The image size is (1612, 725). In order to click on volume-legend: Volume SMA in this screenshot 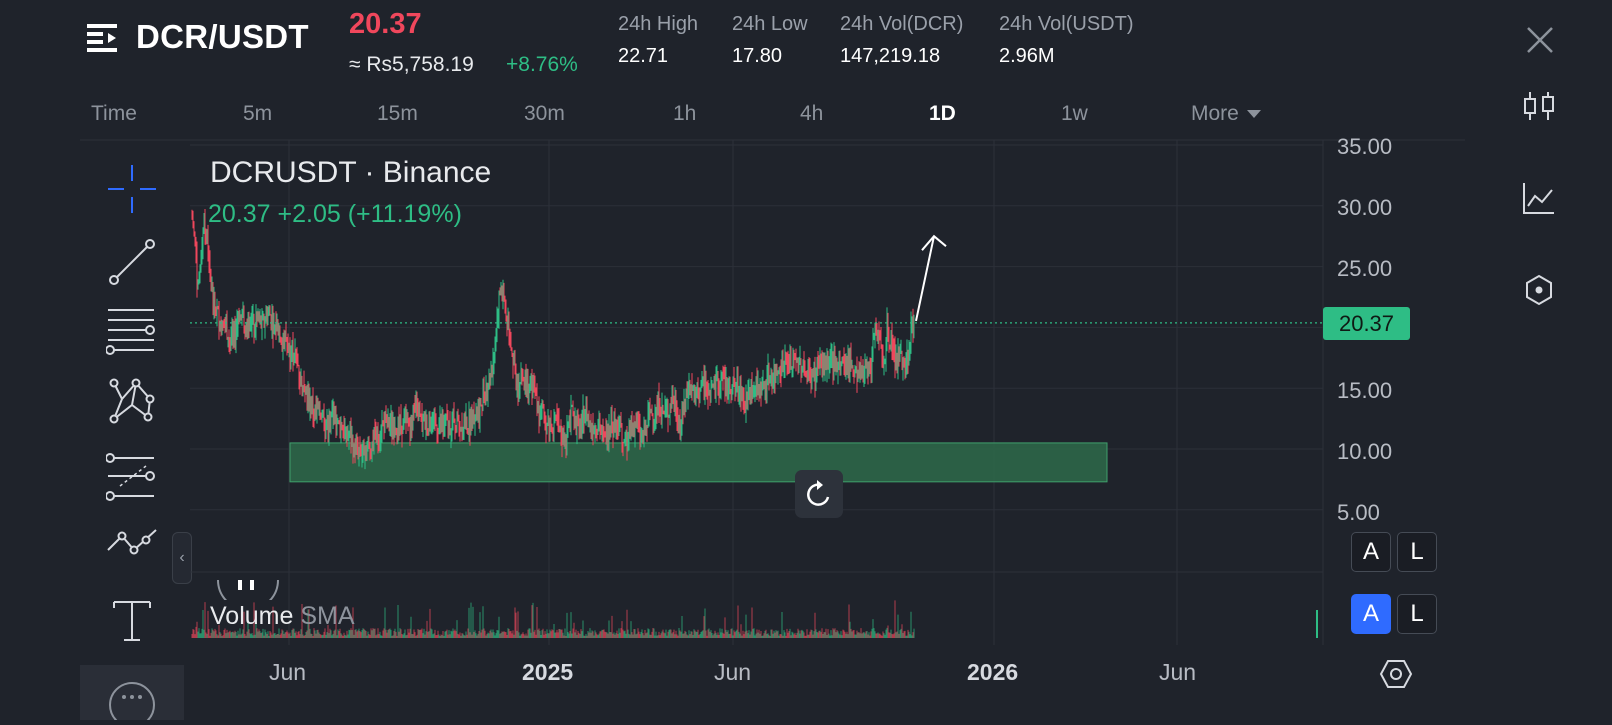, I will do `click(282, 616)`.